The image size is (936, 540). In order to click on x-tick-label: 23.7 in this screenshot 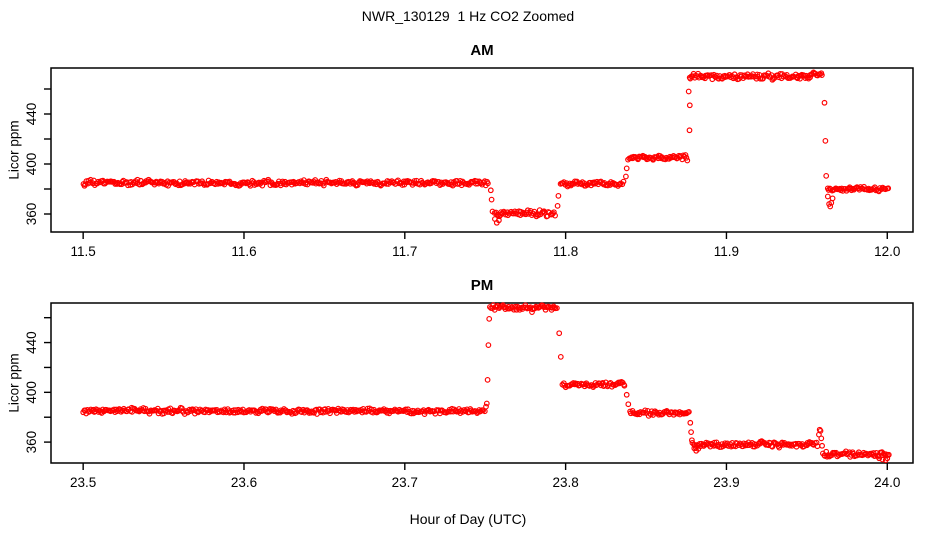, I will do `click(405, 482)`.